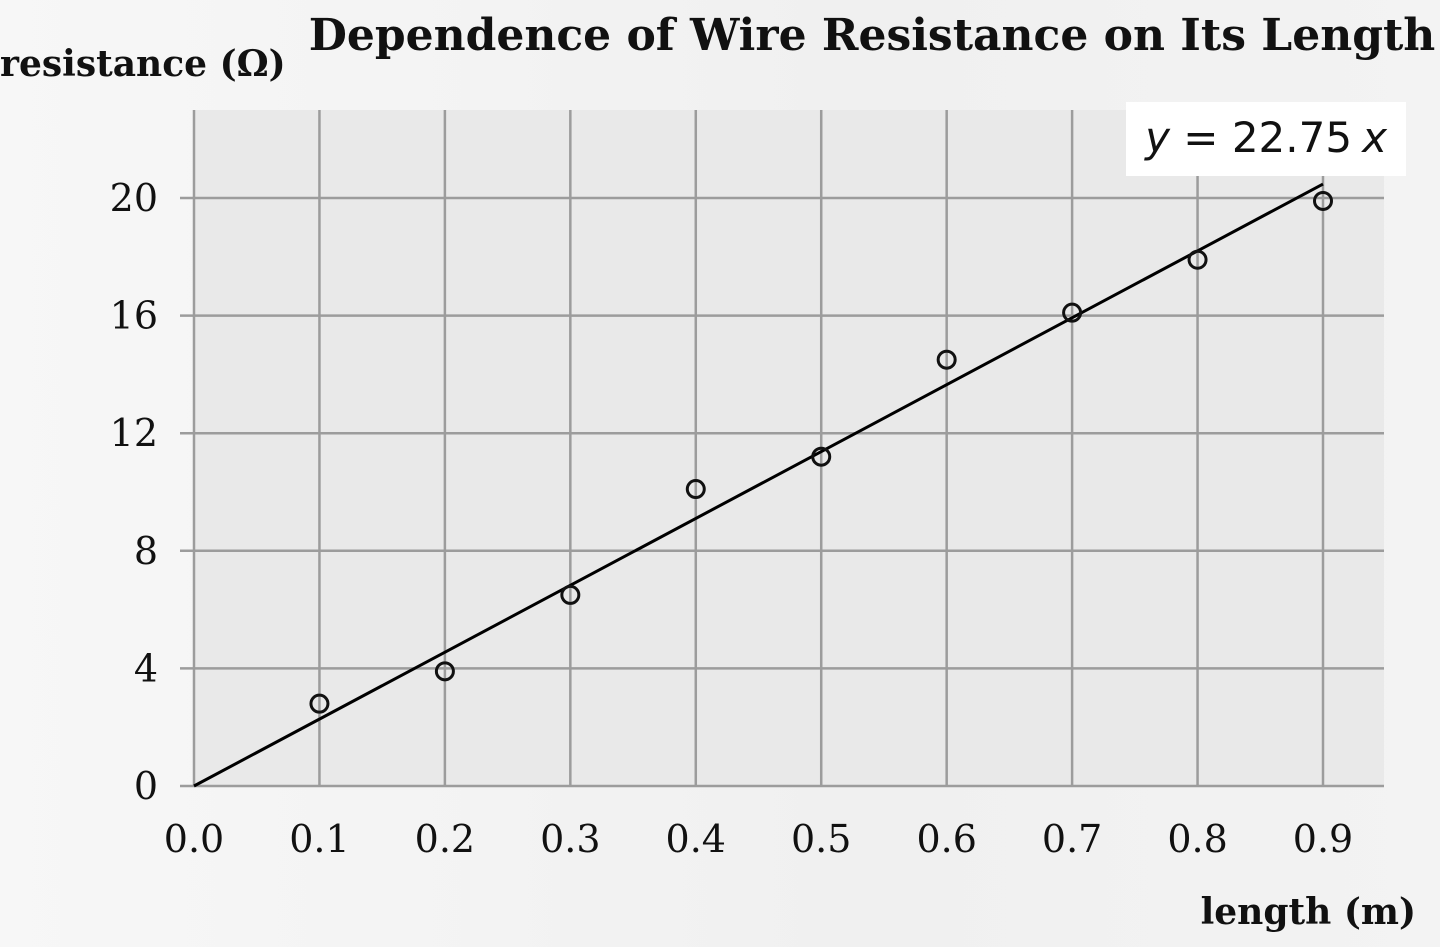  Describe the element at coordinates (1072, 839) in the screenshot. I see `x-tick-label: 0.7` at that location.